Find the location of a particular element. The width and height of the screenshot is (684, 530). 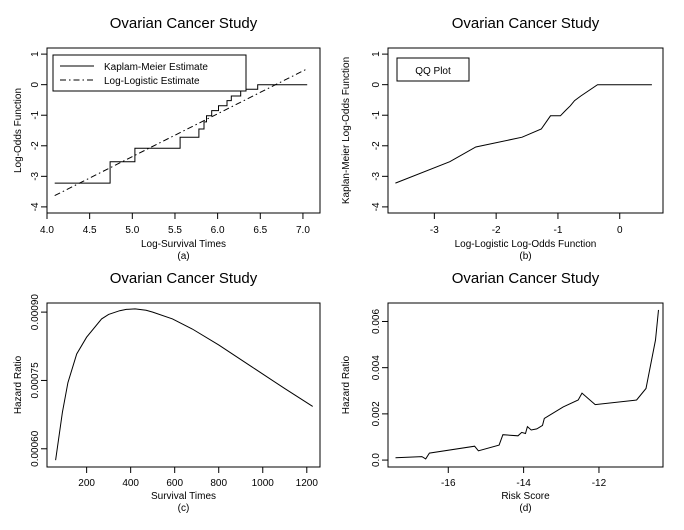

y-axis-label: Log-Odds Function is located at coordinates (18, 130).